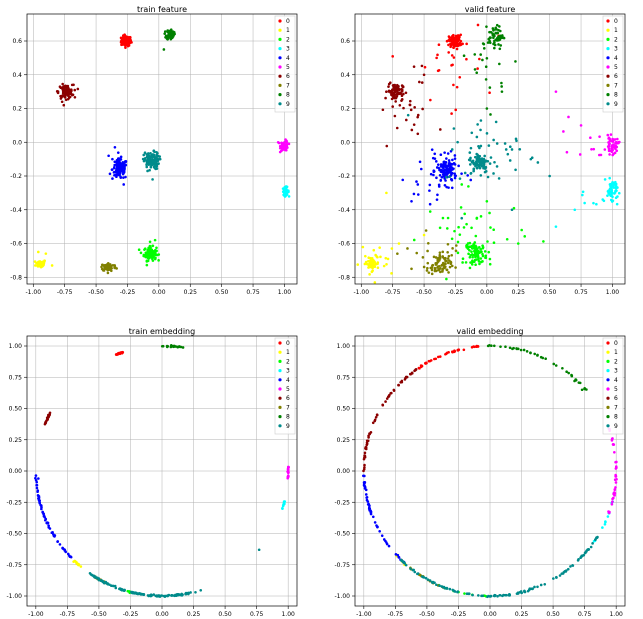 Image resolution: width=643 pixels, height=619 pixels. What do you see at coordinates (253, 292) in the screenshot?
I see `x-tick-label: 0.75` at bounding box center [253, 292].